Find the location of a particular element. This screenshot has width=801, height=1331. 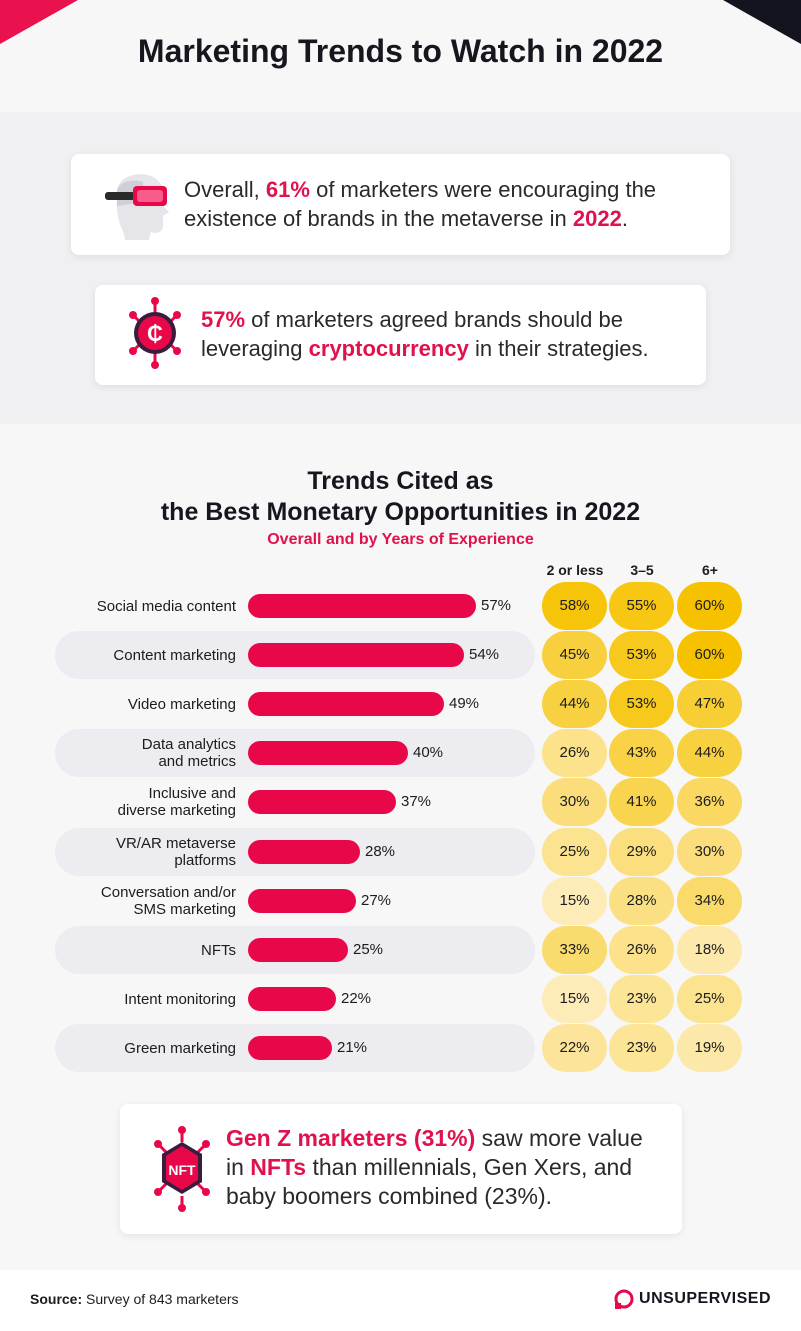

callout-part: Gen Z marketers (31%) is located at coordinates (351, 1138).